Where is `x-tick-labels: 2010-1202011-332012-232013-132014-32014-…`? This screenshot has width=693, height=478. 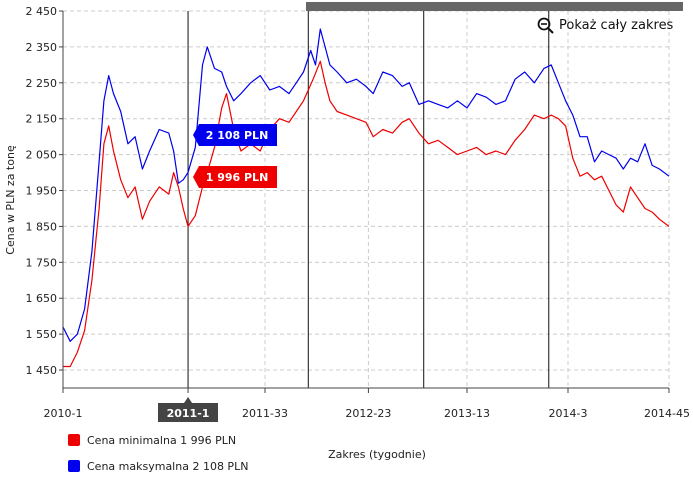
x-tick-labels: 2010-1202011-332012-232013-132014-32014-… is located at coordinates (367, 404).